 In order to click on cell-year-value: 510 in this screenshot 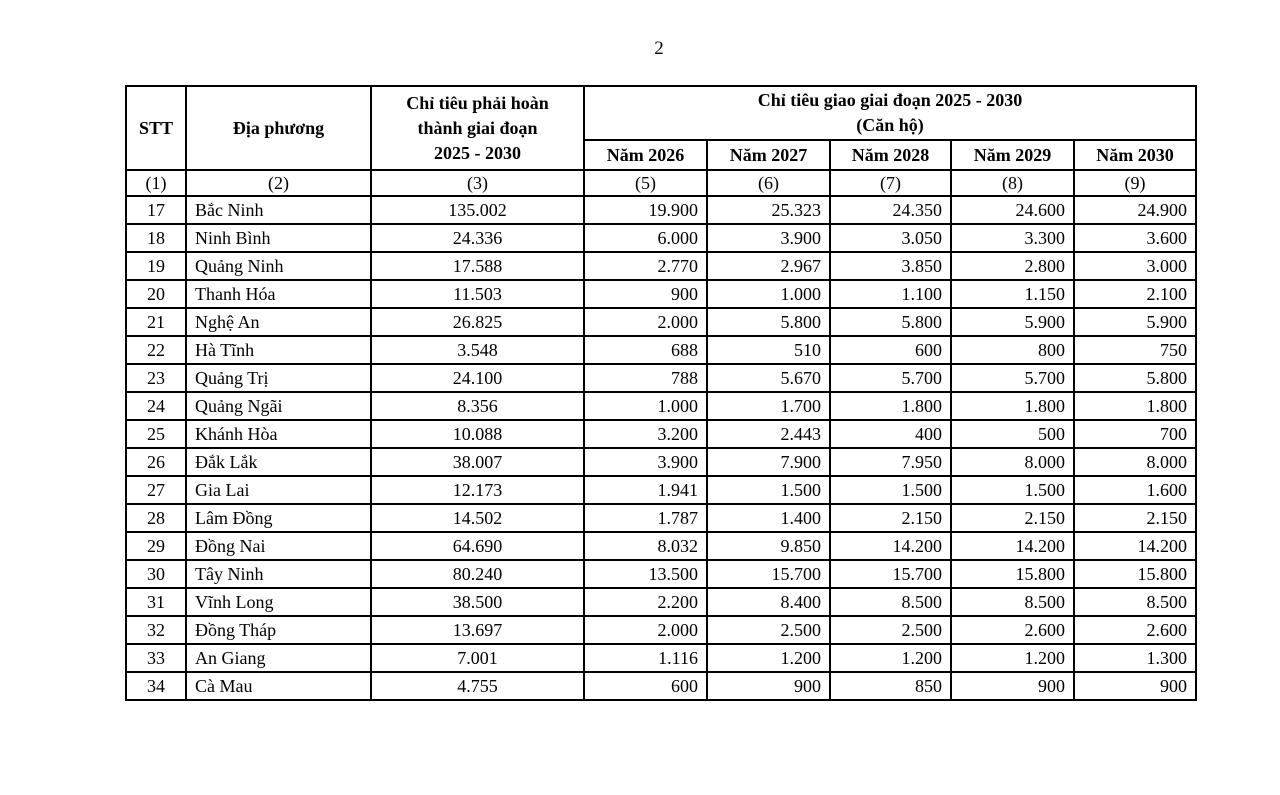, I will do `click(768, 350)`.